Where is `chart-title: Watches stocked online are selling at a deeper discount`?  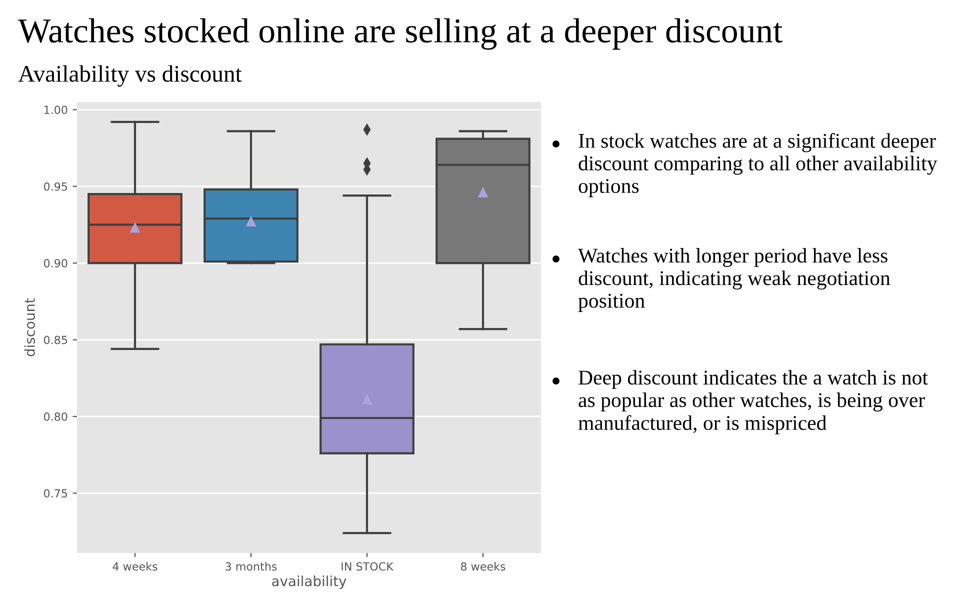 chart-title: Watches stocked online are selling at a deeper discount is located at coordinates (400, 34).